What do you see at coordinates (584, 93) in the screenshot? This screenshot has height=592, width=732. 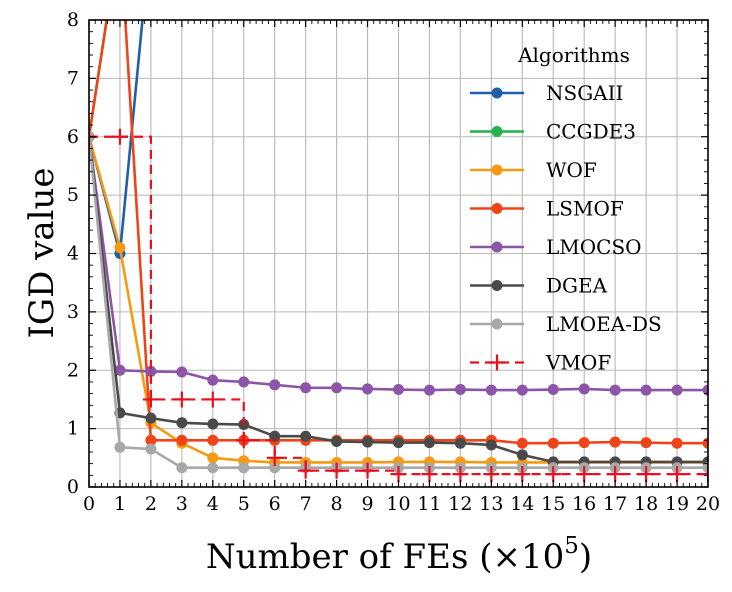 I see `legend-label: NSGAII` at bounding box center [584, 93].